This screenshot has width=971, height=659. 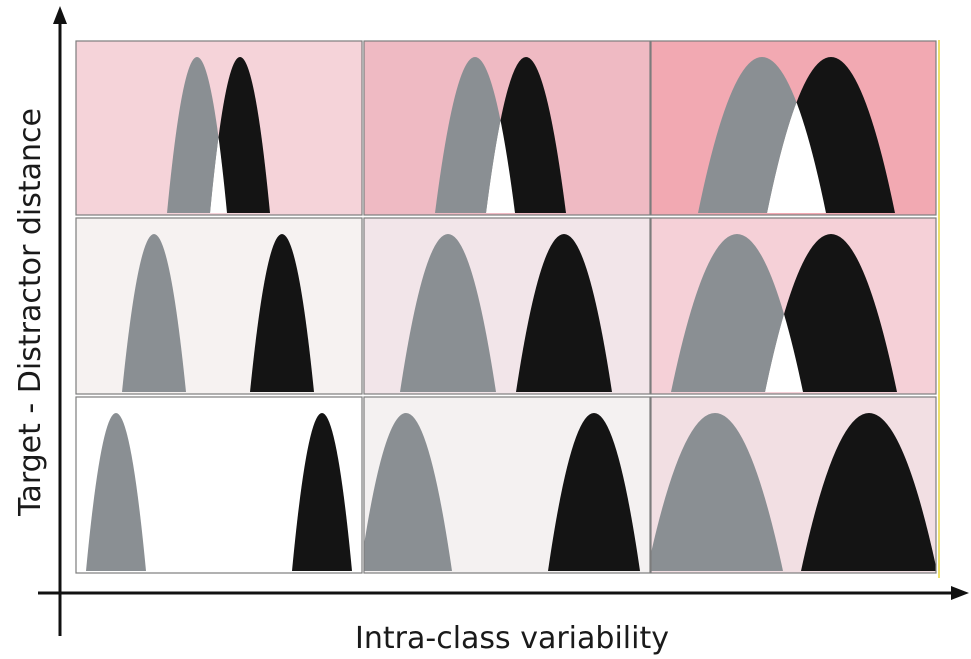 What do you see at coordinates (960, 593) in the screenshot?
I see `x-axis-arrowhead` at bounding box center [960, 593].